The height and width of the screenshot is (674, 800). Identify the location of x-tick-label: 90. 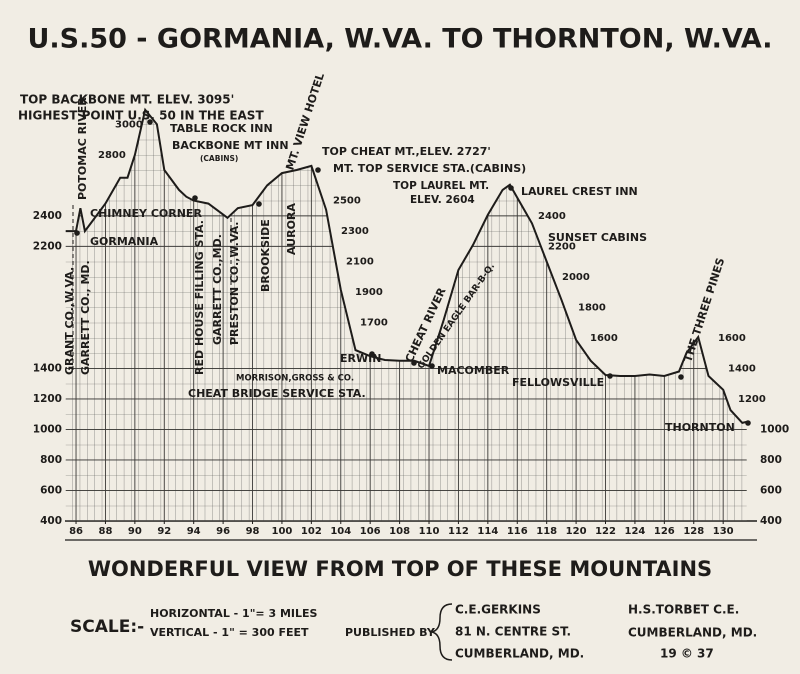
(135, 531).